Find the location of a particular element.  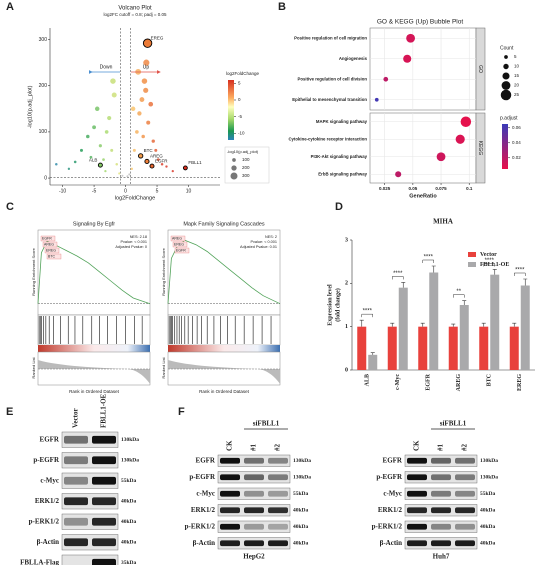

colorbar-label: 0.04 is located at coordinates (516, 142).